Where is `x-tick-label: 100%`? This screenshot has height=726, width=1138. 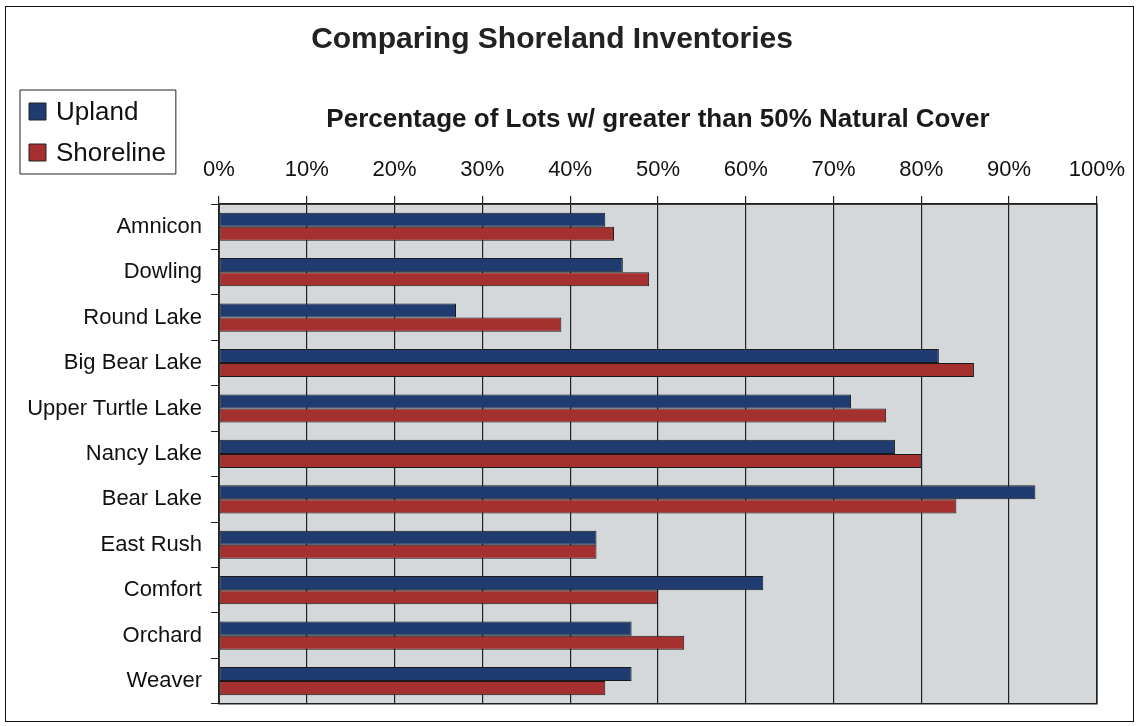 x-tick-label: 100% is located at coordinates (1097, 168).